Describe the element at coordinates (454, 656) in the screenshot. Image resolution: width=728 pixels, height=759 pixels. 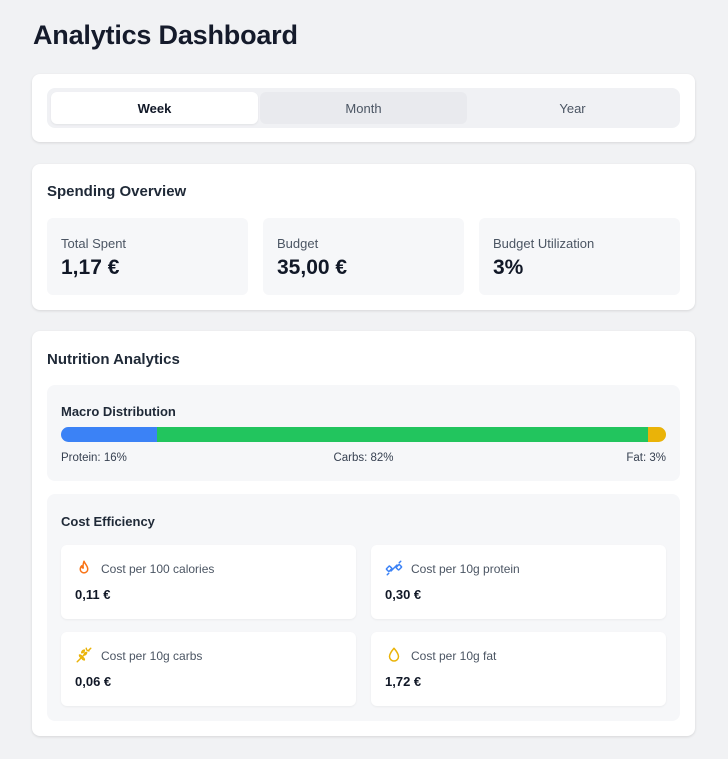
I see `metric-label: Cost per 10g fat` at that location.